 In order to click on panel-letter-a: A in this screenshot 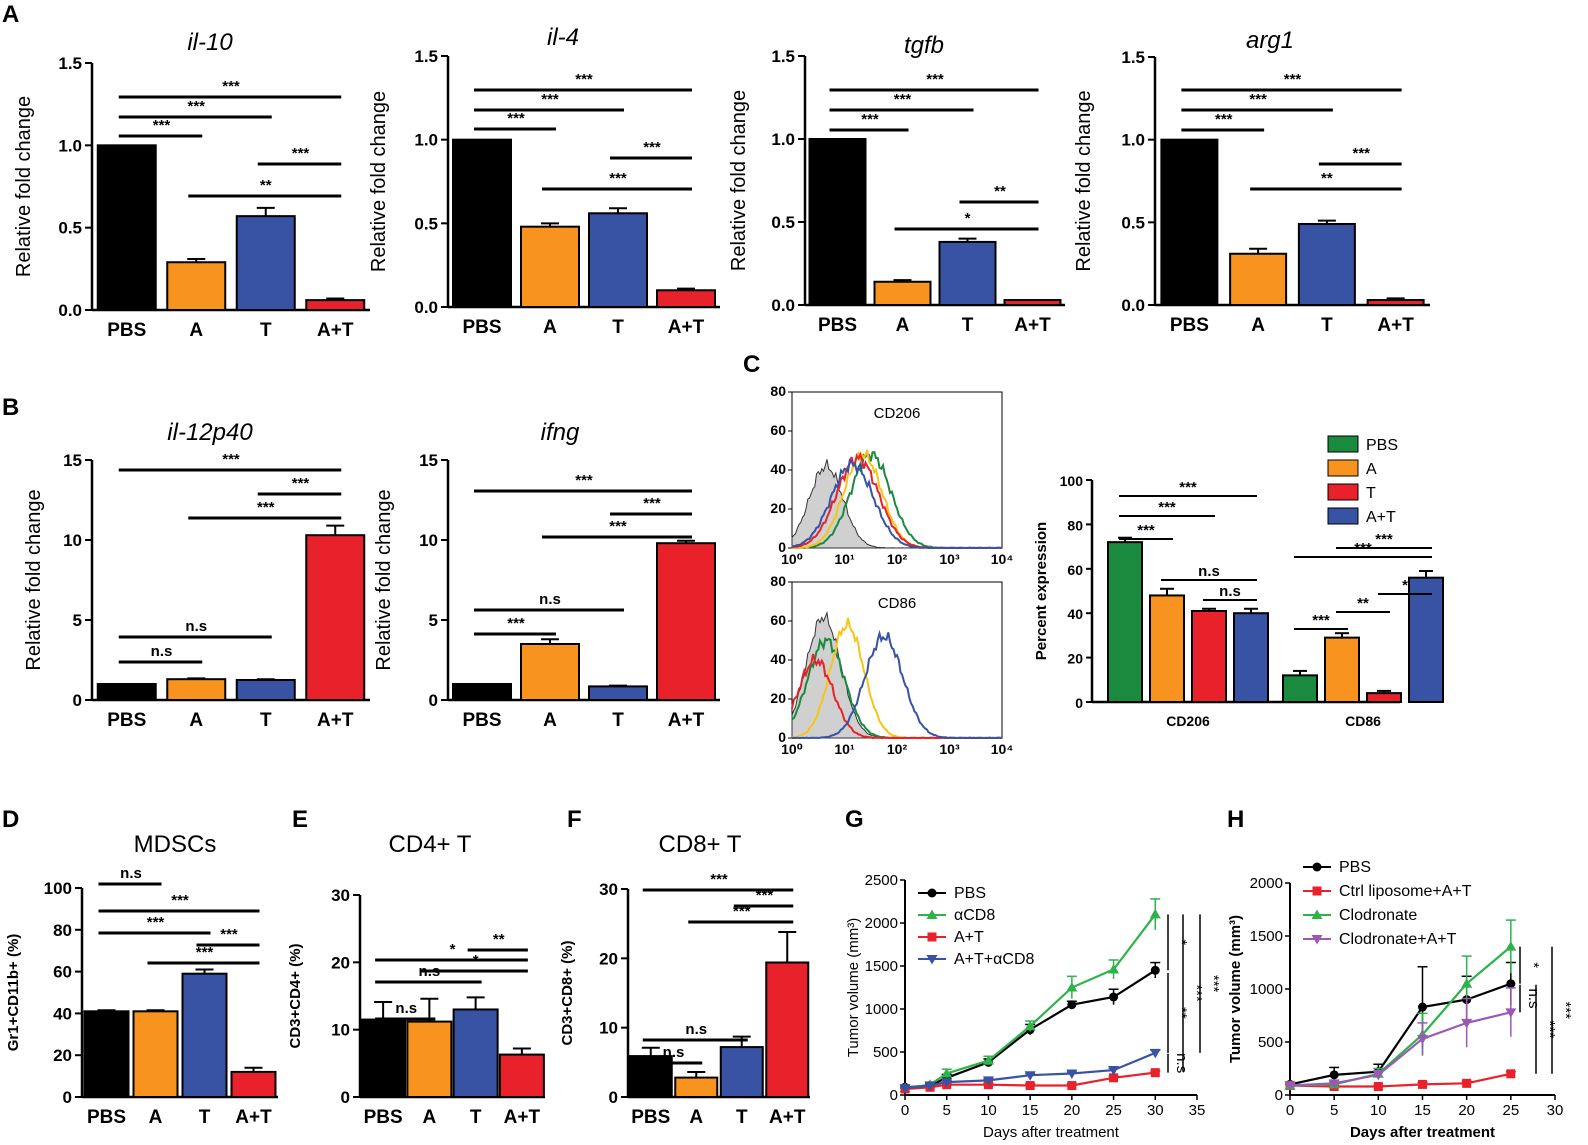, I will do `click(10, 14)`.